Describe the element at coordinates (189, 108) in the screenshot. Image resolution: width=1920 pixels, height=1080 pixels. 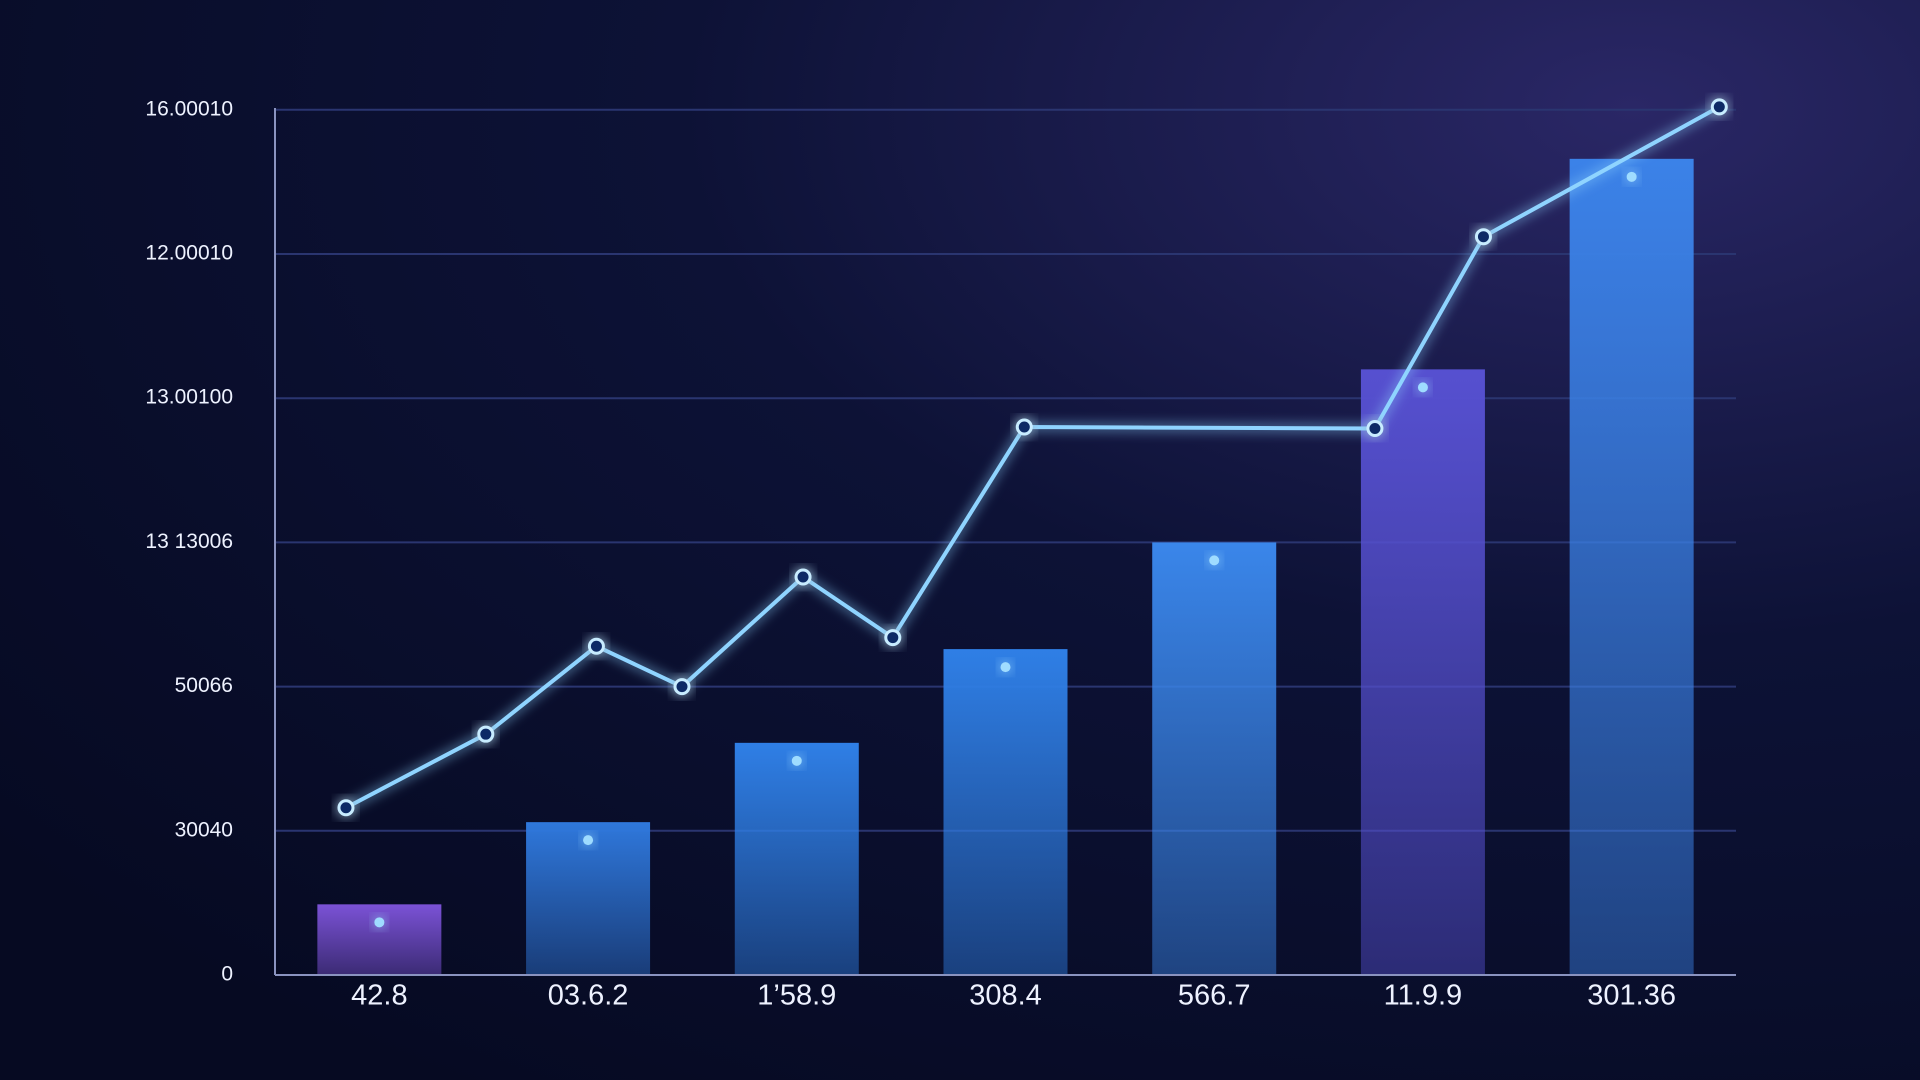
I see `y-tick-label: 16.00010` at that location.